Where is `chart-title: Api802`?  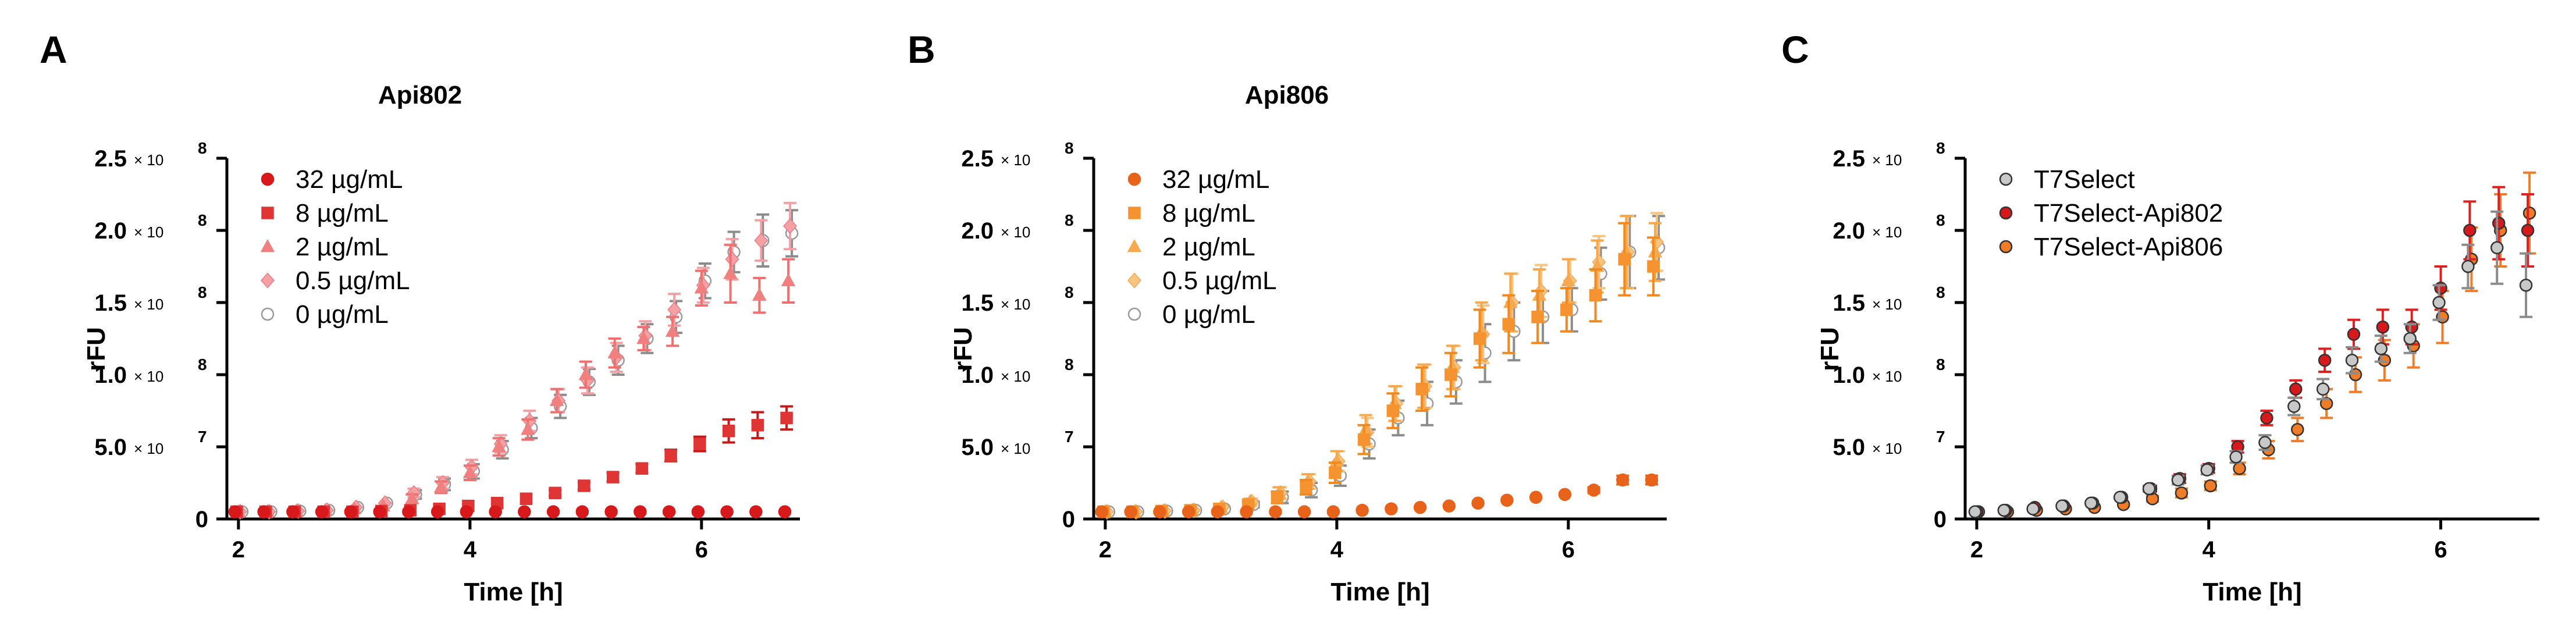
chart-title: Api802 is located at coordinates (420, 95).